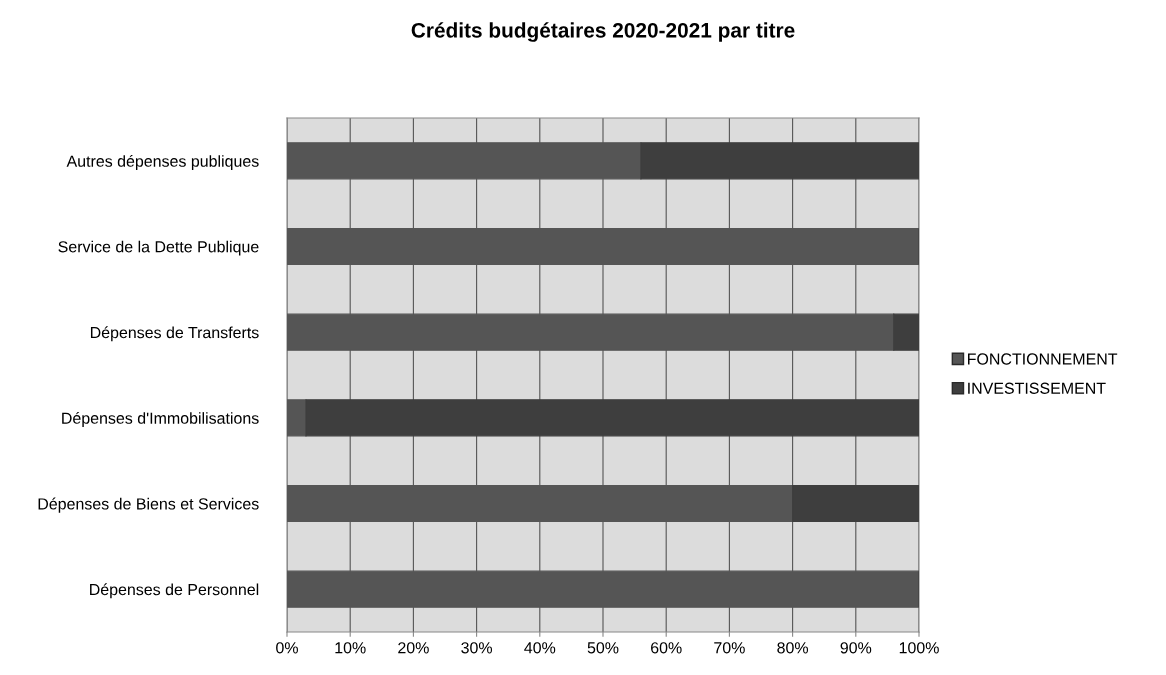 The height and width of the screenshot is (675, 1166). What do you see at coordinates (856, 648) in the screenshot?
I see `x-tick-label: 90%` at bounding box center [856, 648].